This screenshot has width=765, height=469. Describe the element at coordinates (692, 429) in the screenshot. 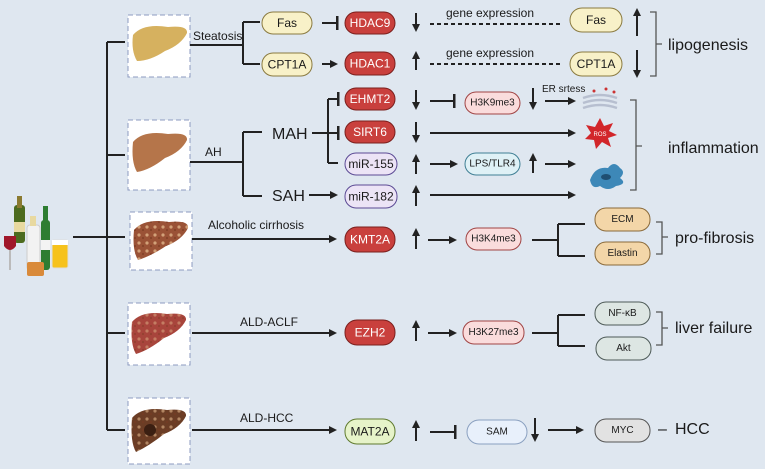

I see `outcome-hcc: HCC` at that location.